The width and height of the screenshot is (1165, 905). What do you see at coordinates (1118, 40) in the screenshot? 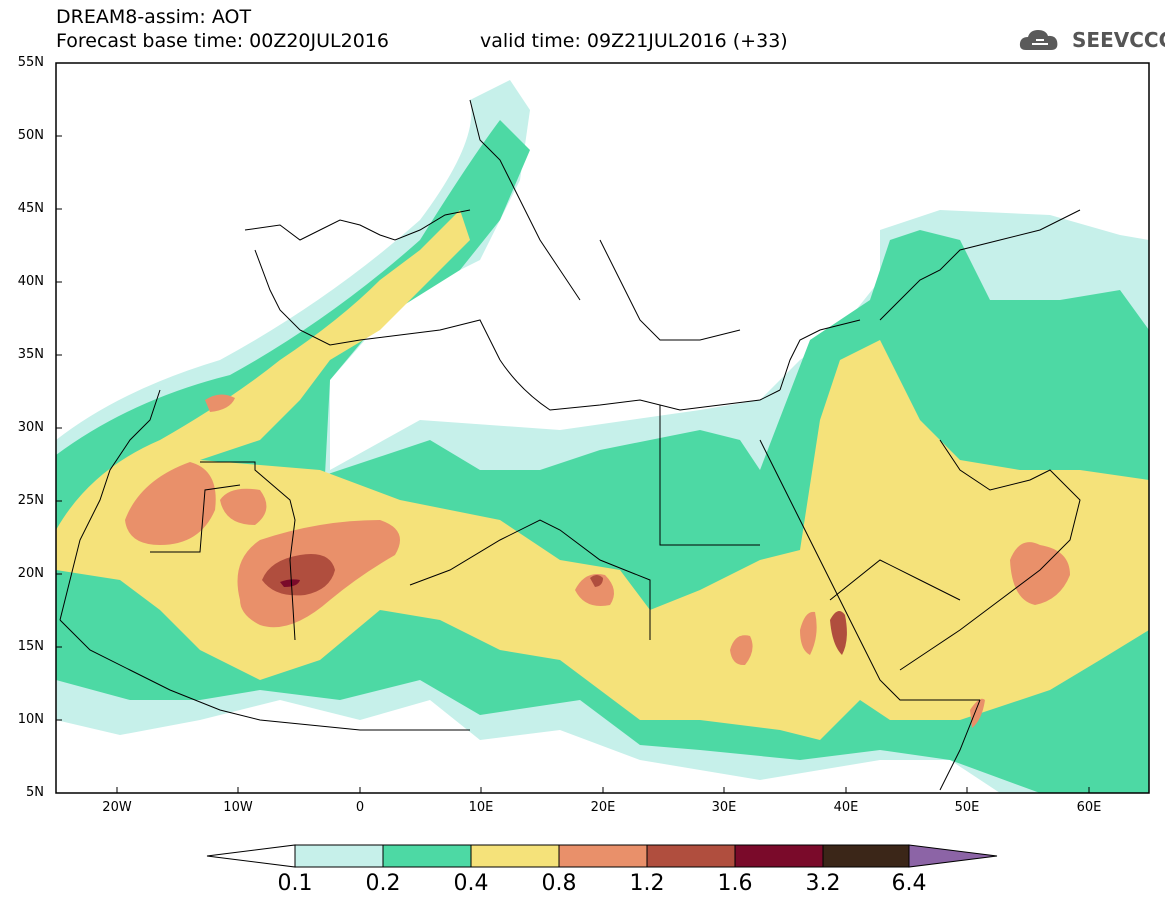
I see `logo-text: SEEVCCC` at bounding box center [1118, 40].